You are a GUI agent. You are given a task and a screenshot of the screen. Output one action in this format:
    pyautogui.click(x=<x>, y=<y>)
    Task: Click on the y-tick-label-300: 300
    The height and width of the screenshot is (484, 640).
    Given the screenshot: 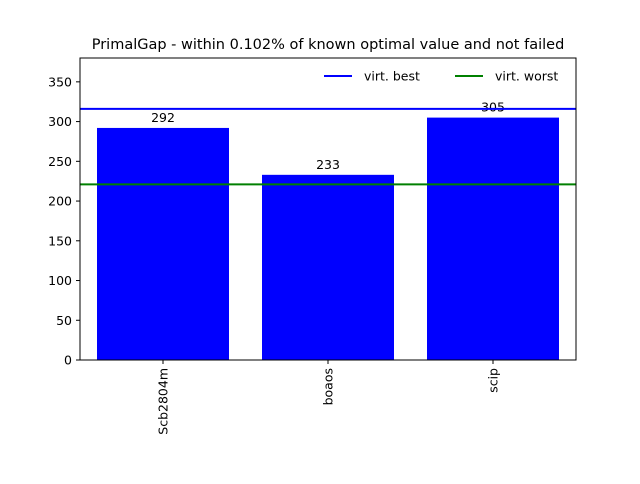 What is the action you would take?
    pyautogui.click(x=60, y=121)
    